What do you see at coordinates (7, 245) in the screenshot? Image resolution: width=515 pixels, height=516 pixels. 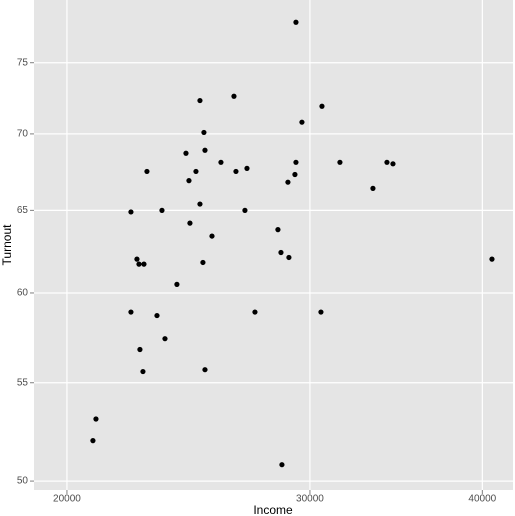 I see `y-axis-title: Turnout` at bounding box center [7, 245].